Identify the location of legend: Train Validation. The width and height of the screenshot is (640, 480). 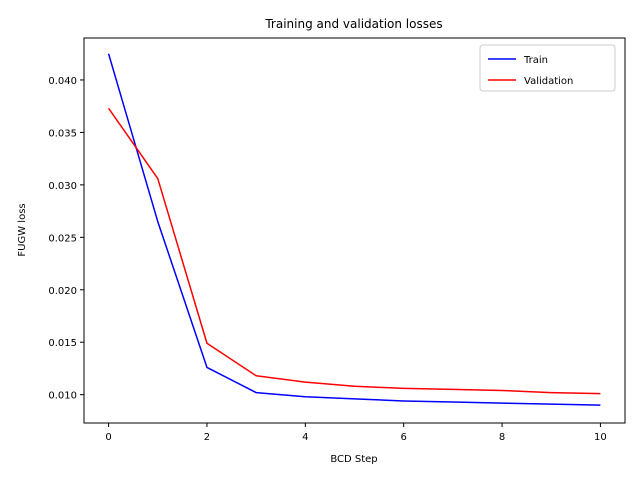
(547, 68).